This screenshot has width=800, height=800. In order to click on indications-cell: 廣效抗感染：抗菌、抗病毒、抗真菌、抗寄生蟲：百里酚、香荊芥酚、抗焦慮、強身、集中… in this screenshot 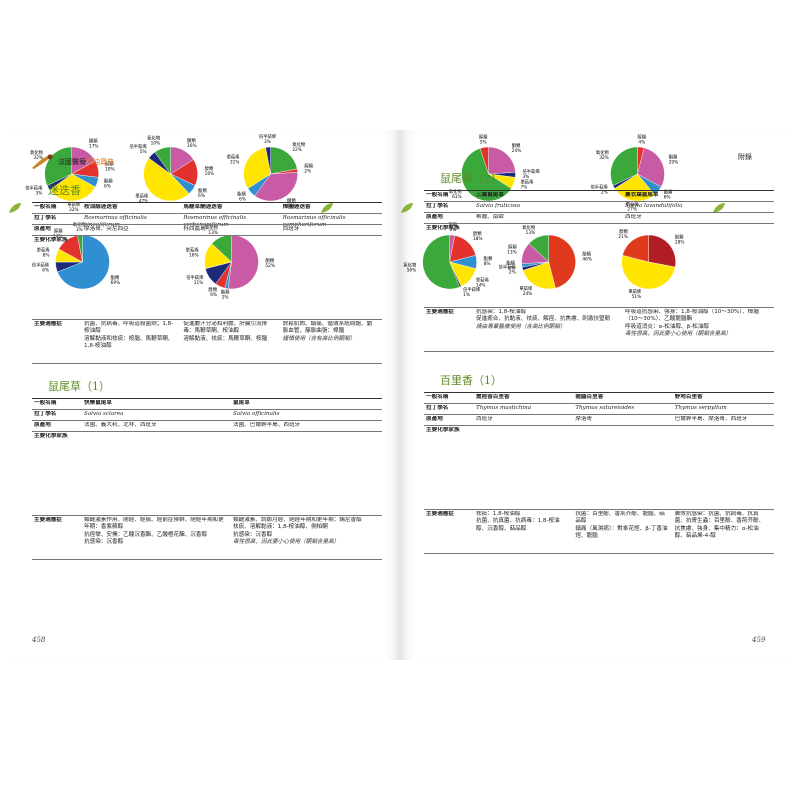, I will do `click(721, 531)`.